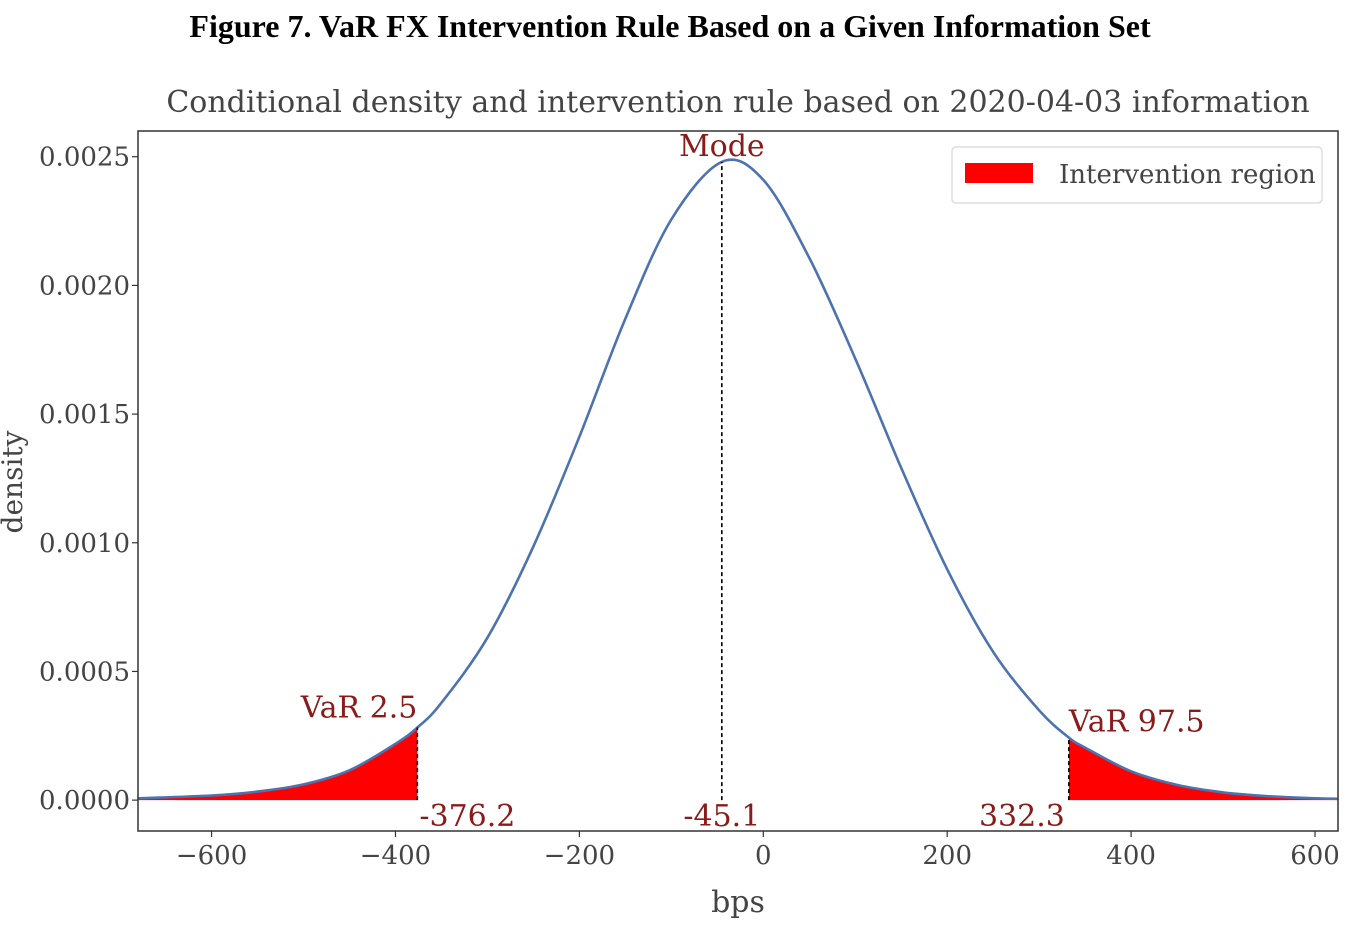 Image resolution: width=1353 pixels, height=936 pixels. Describe the element at coordinates (278, 764) in the screenshot. I see `intervention-region-left` at that location.